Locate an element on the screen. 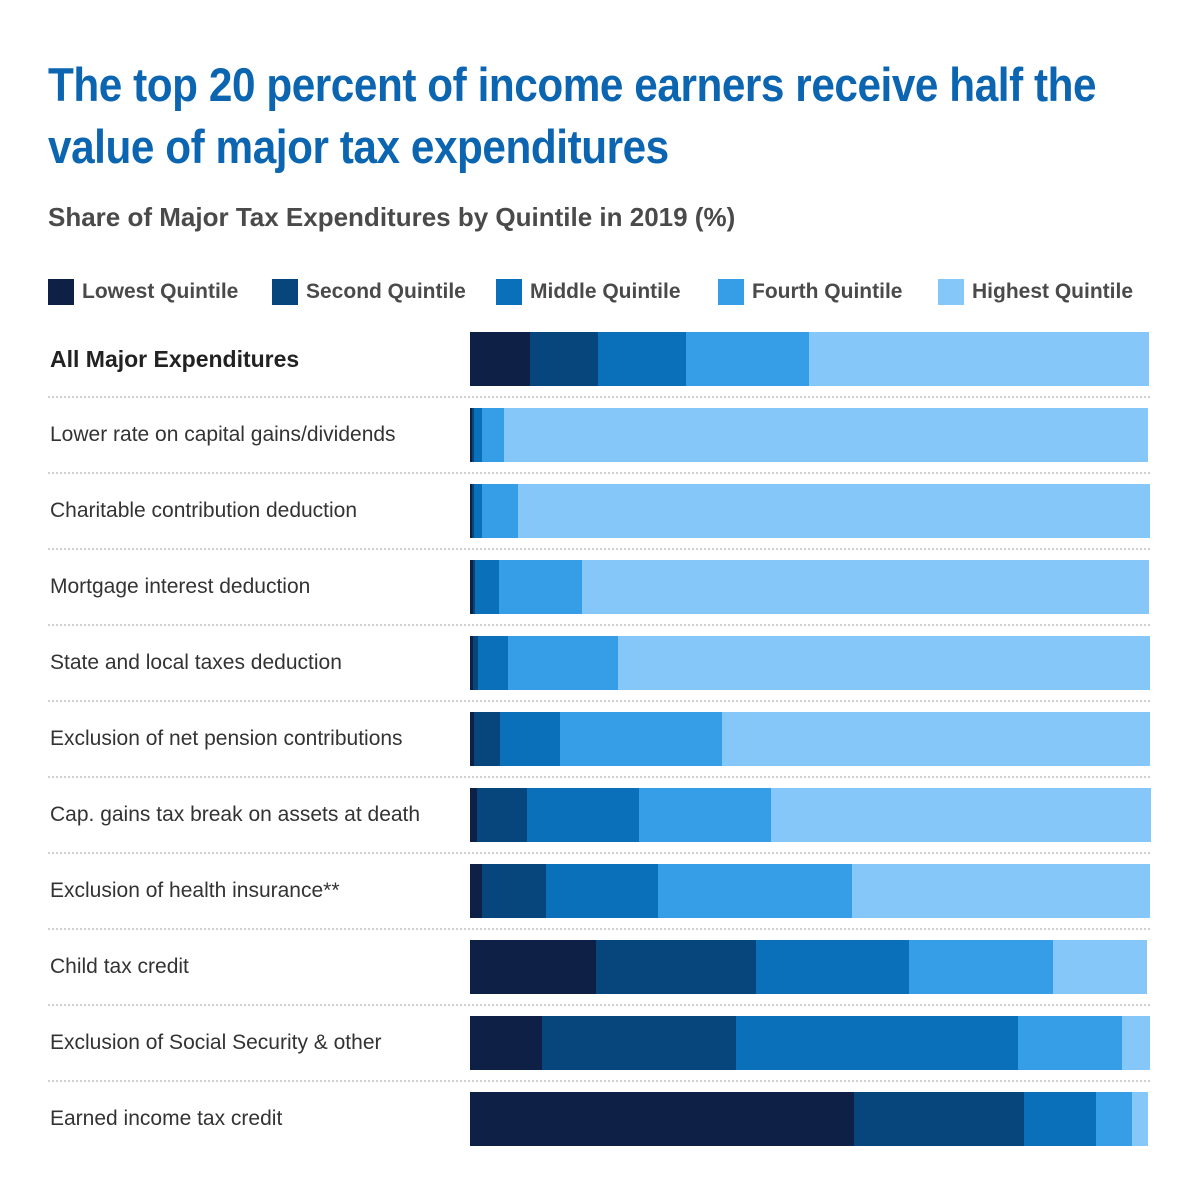 Image resolution: width=1200 pixels, height=1200 pixels. row-label: Lower rate on capital gains/dividends is located at coordinates (223, 434).